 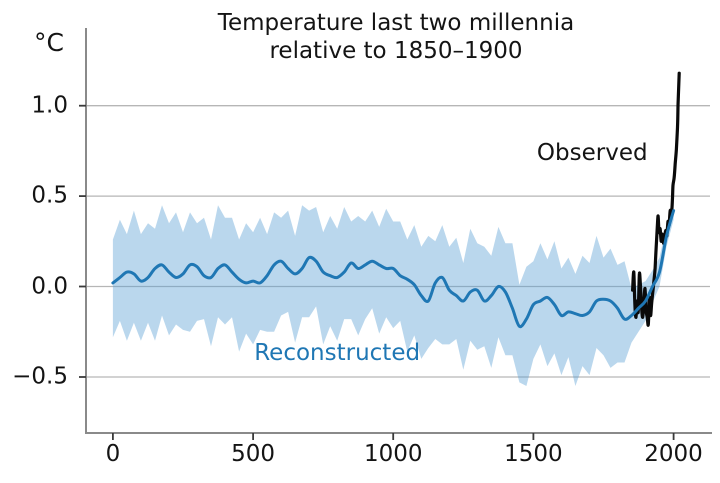 I want to click on x-axis-tick-label: 0, so click(x=113, y=454).